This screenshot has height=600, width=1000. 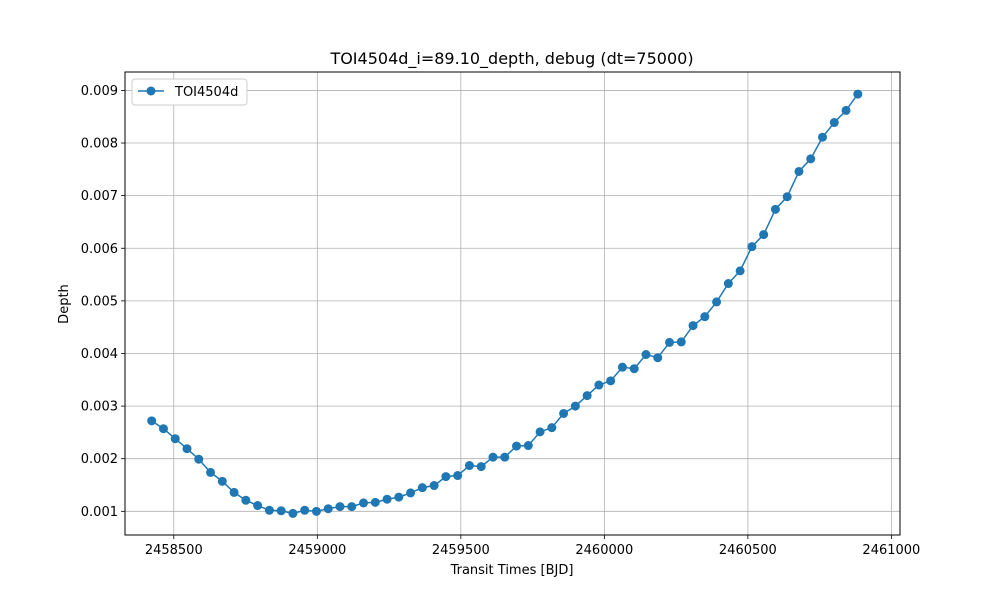 I want to click on y-tick-label: 0.003, so click(x=99, y=407).